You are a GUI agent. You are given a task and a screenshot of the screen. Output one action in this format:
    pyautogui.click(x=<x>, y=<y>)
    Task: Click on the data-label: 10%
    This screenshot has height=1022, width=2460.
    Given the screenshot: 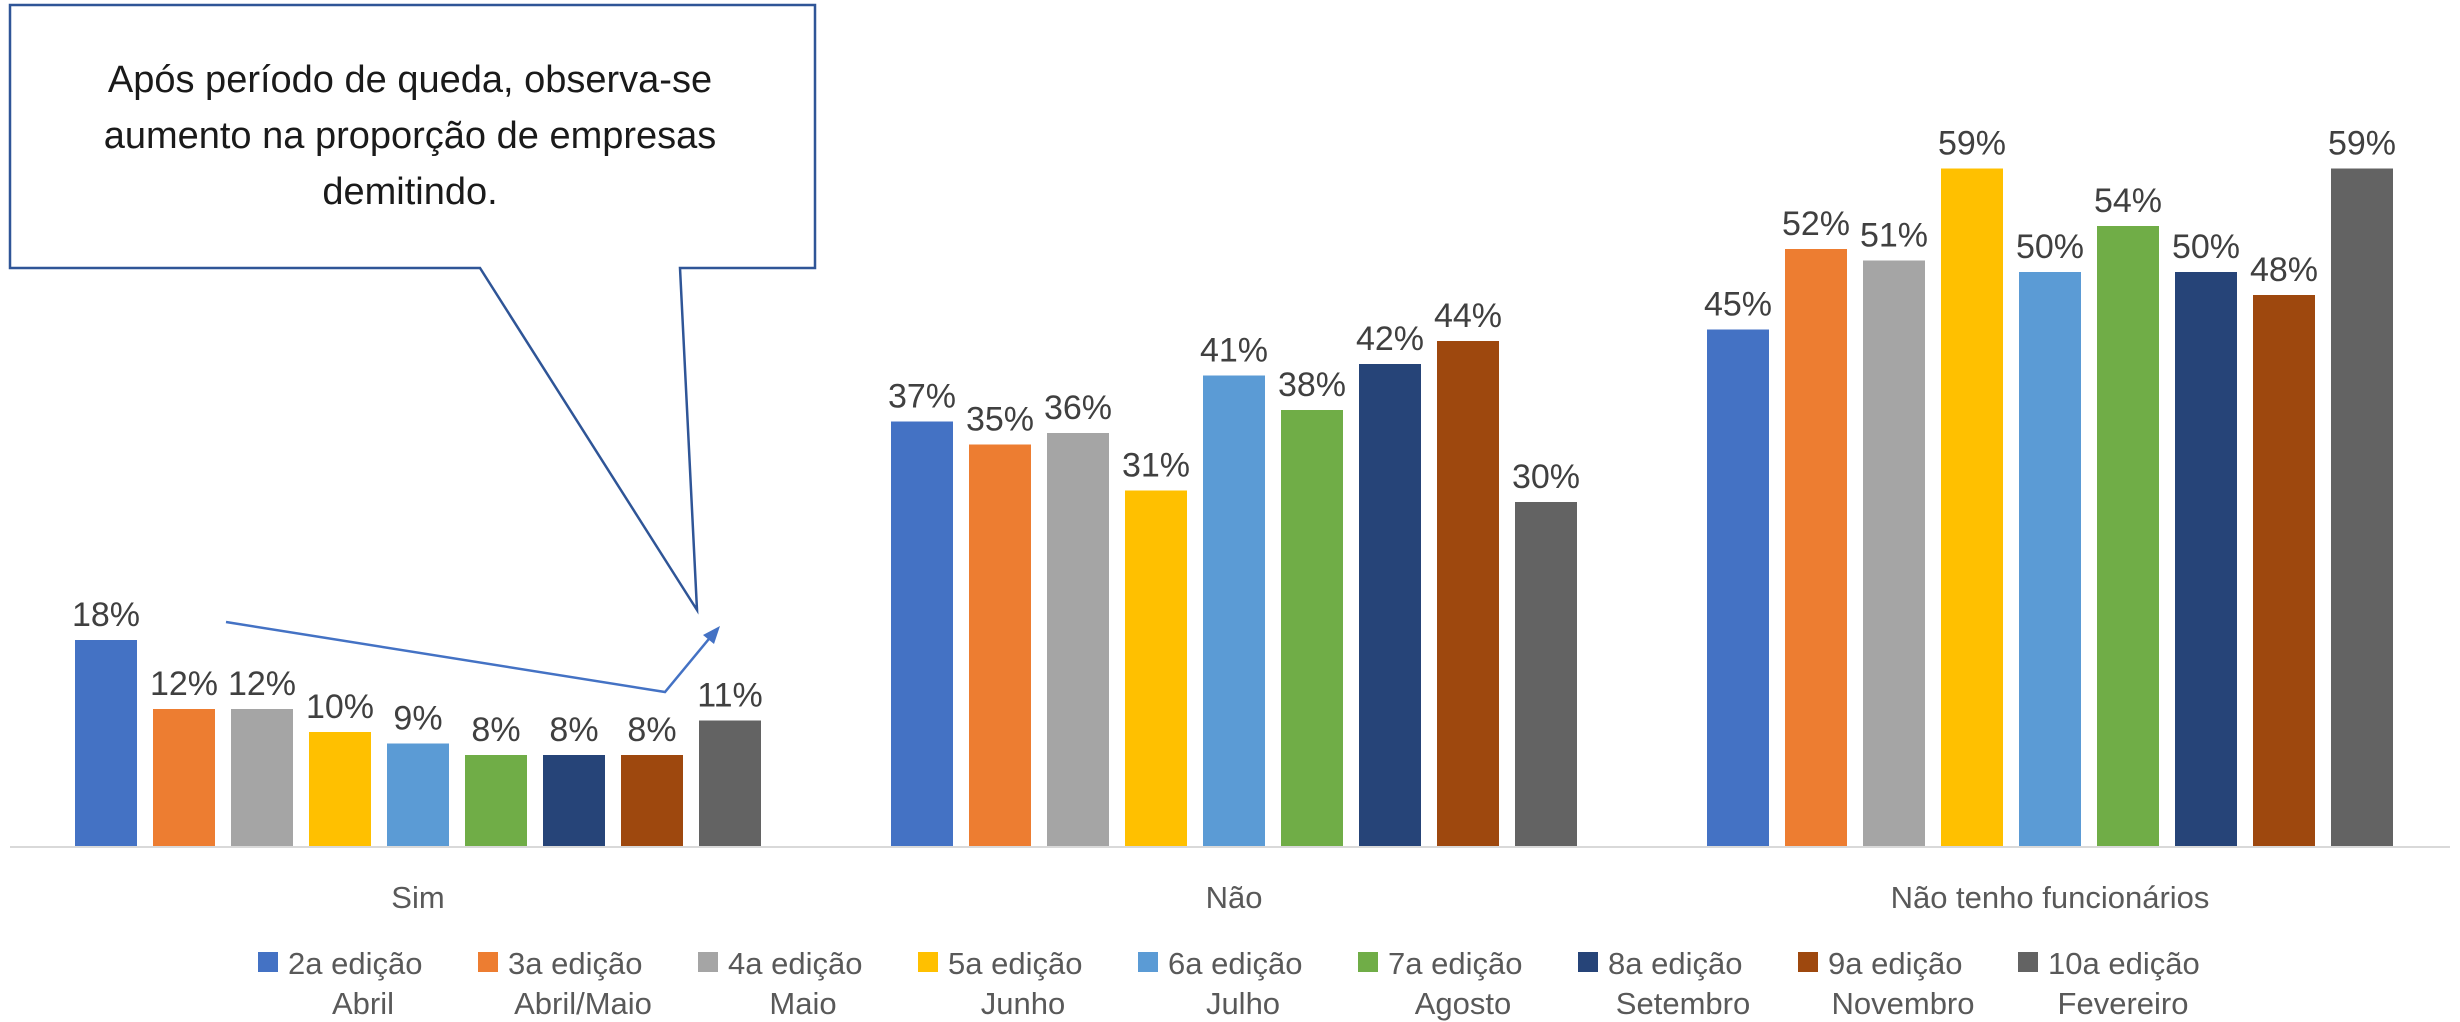 What is the action you would take?
    pyautogui.click(x=340, y=707)
    